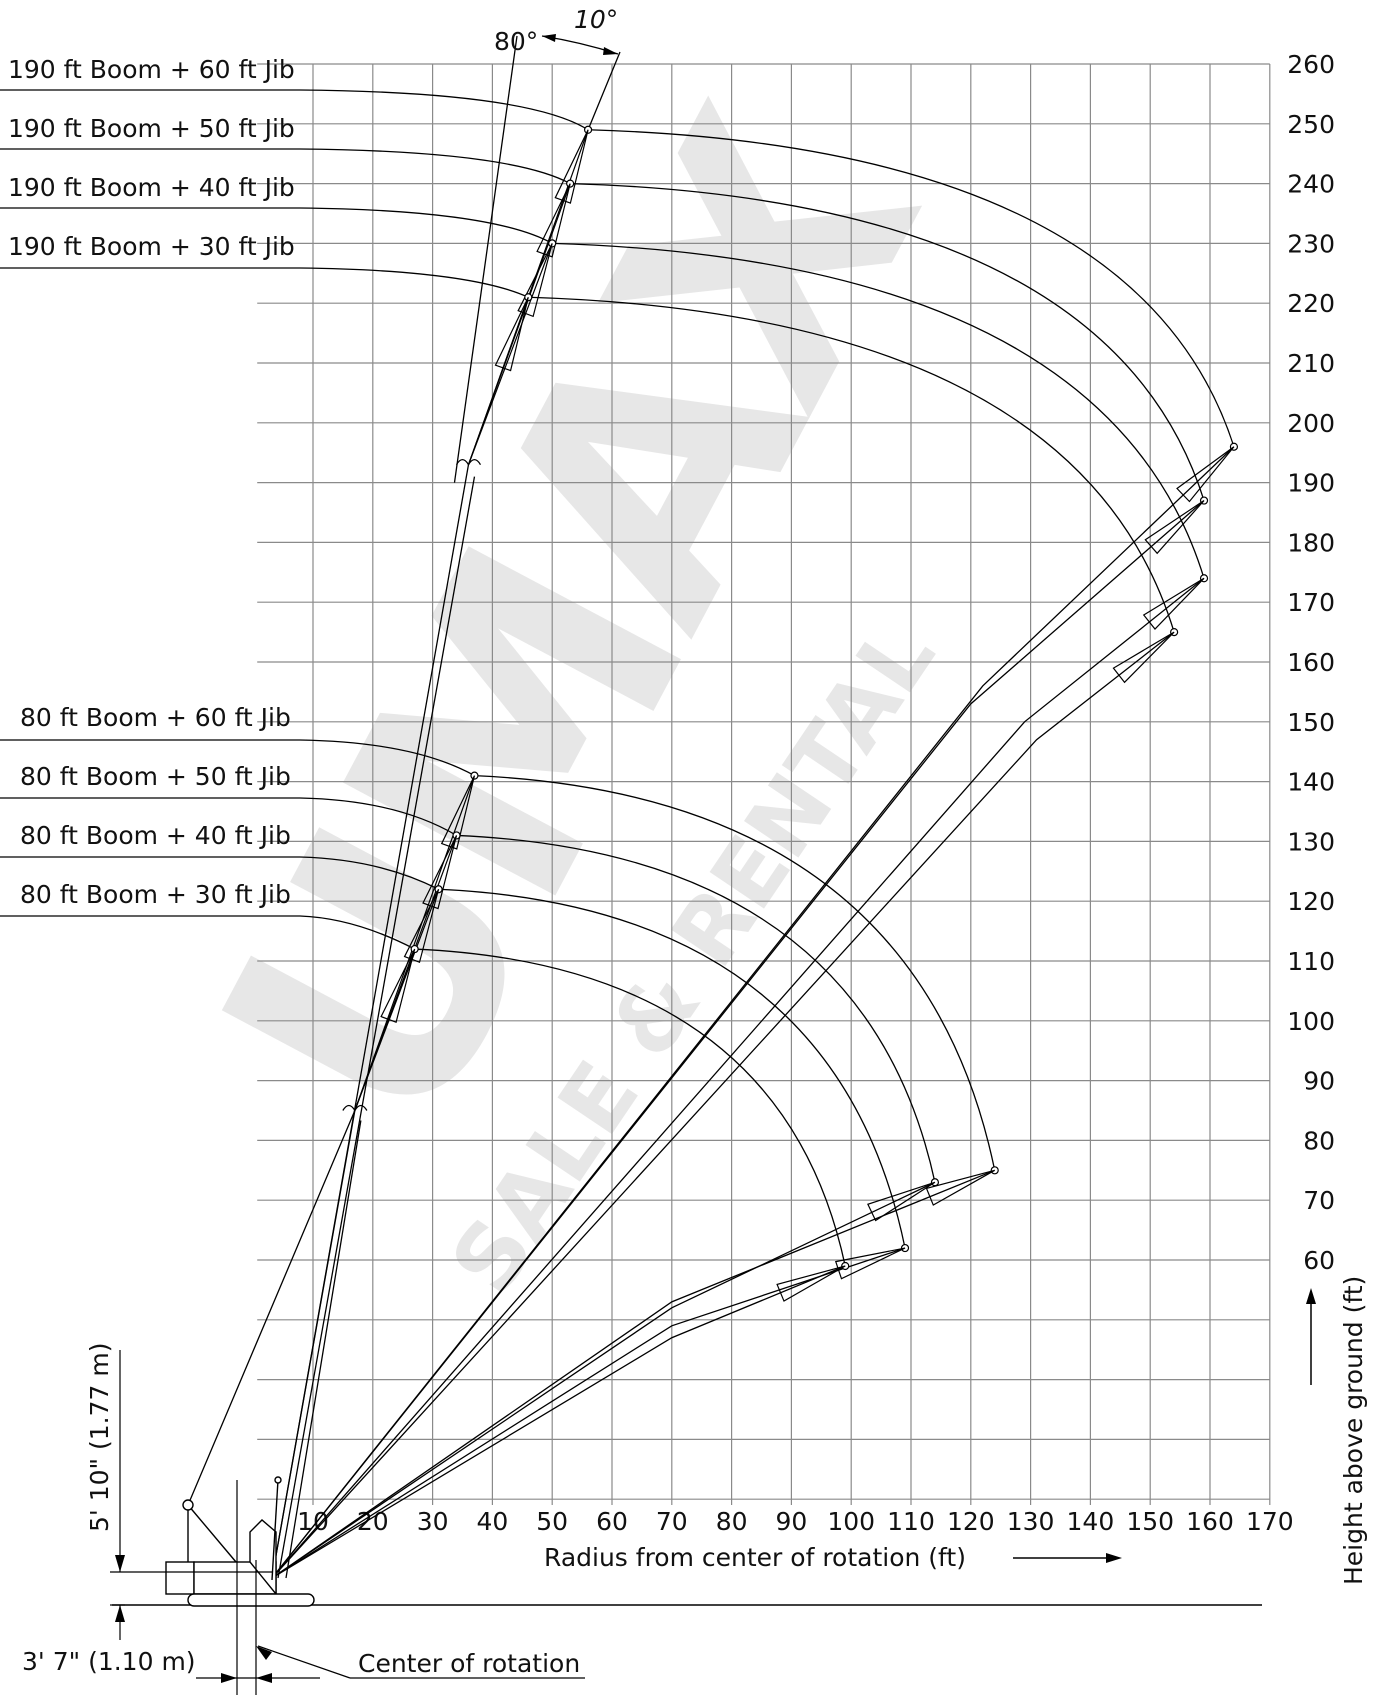 This screenshot has width=1377, height=1699. Describe the element at coordinates (1311, 722) in the screenshot. I see `y-tick-150: 150` at that location.